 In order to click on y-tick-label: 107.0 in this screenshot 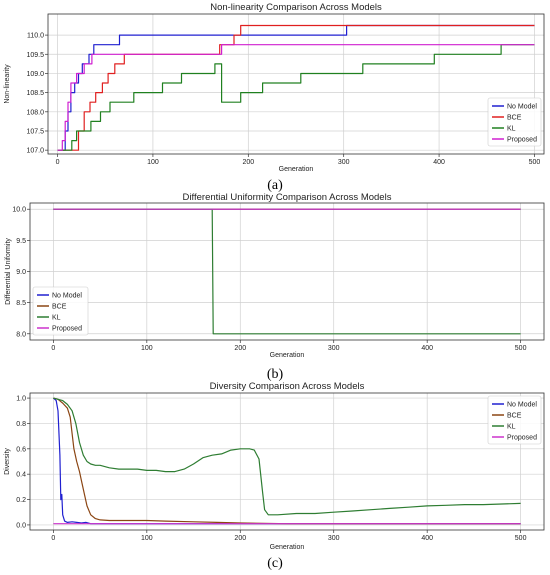, I will do `click(35, 151)`.